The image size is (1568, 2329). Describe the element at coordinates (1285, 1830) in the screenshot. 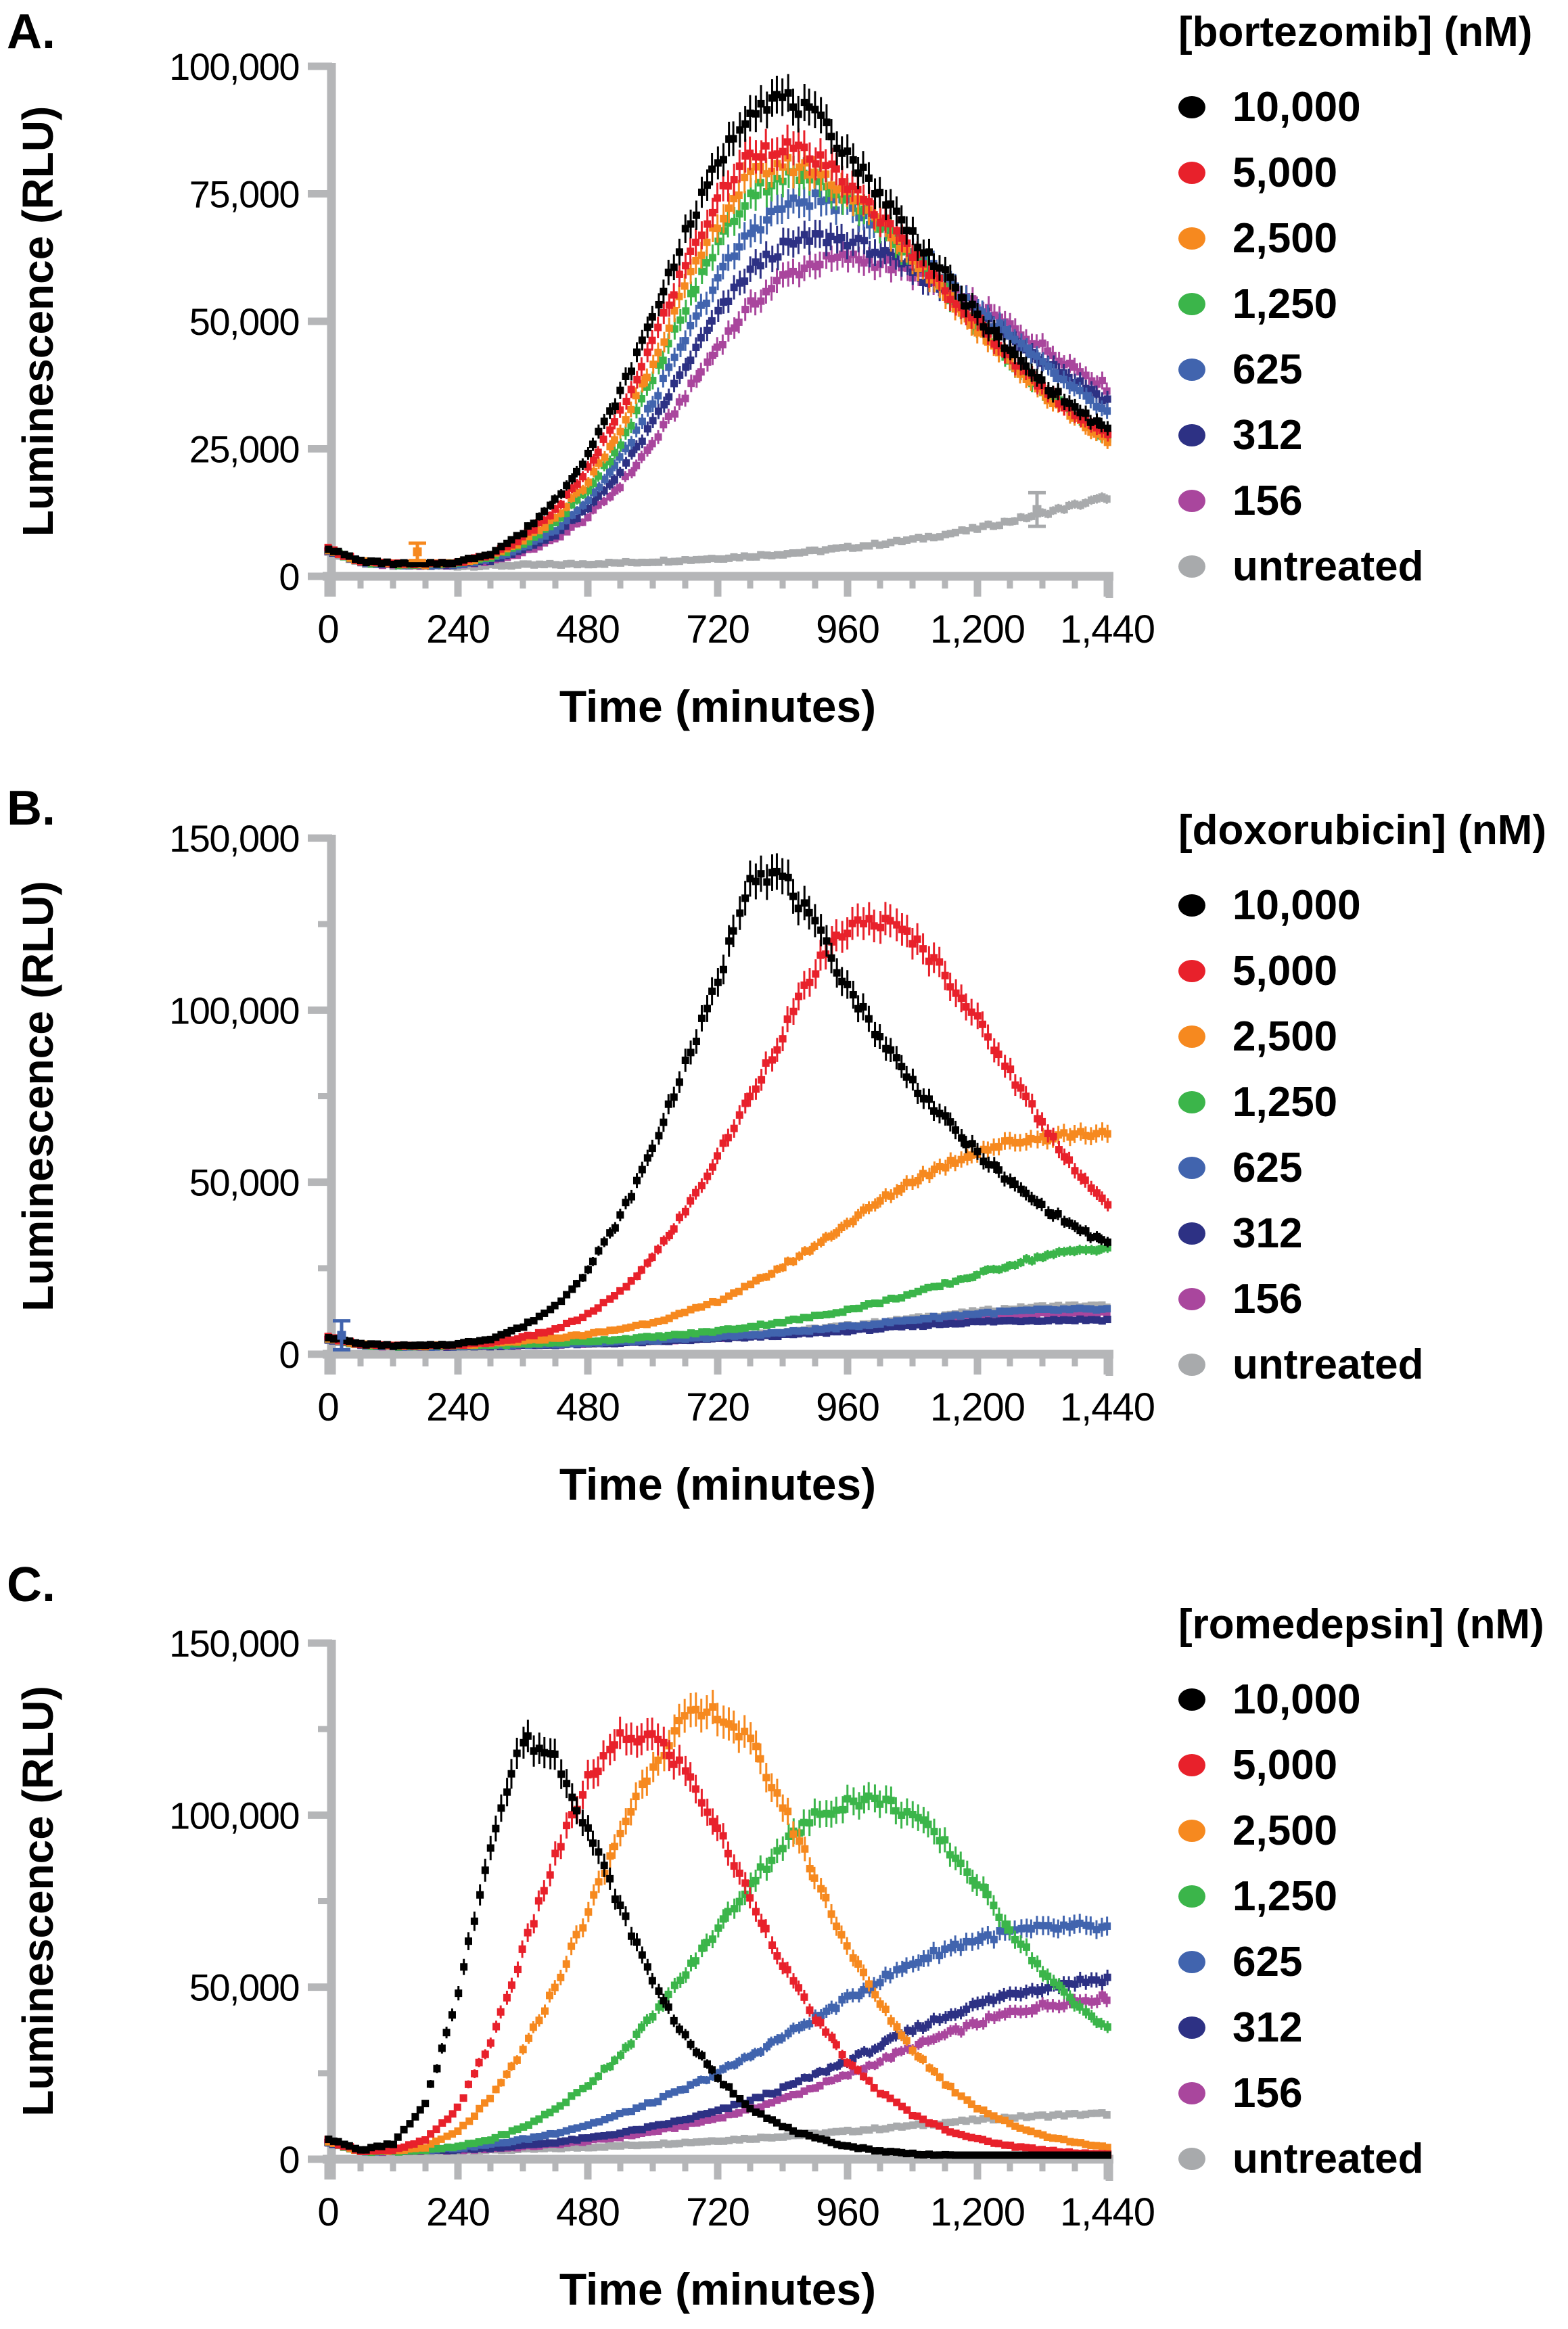

I see `legend-label: 2,500` at that location.